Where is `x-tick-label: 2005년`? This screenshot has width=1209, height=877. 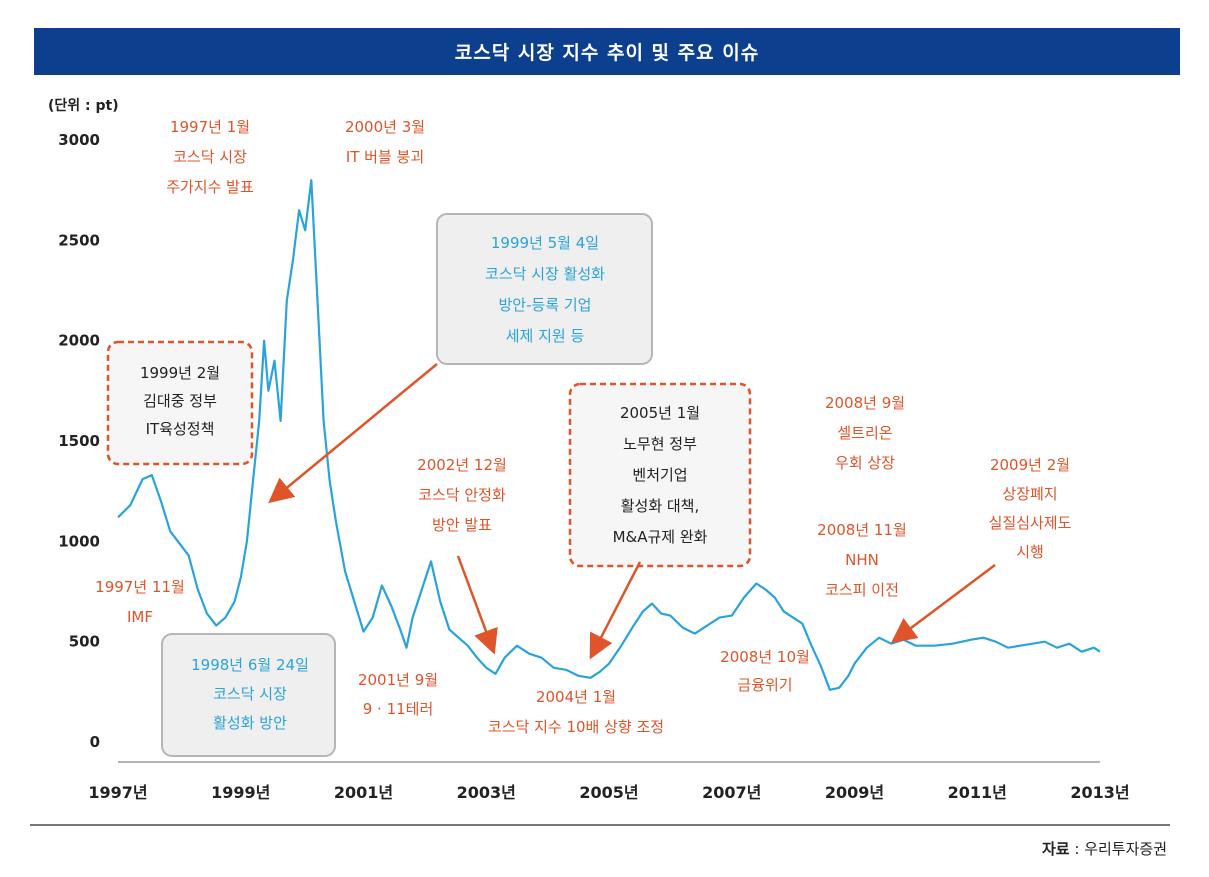 x-tick-label: 2005년 is located at coordinates (608, 792).